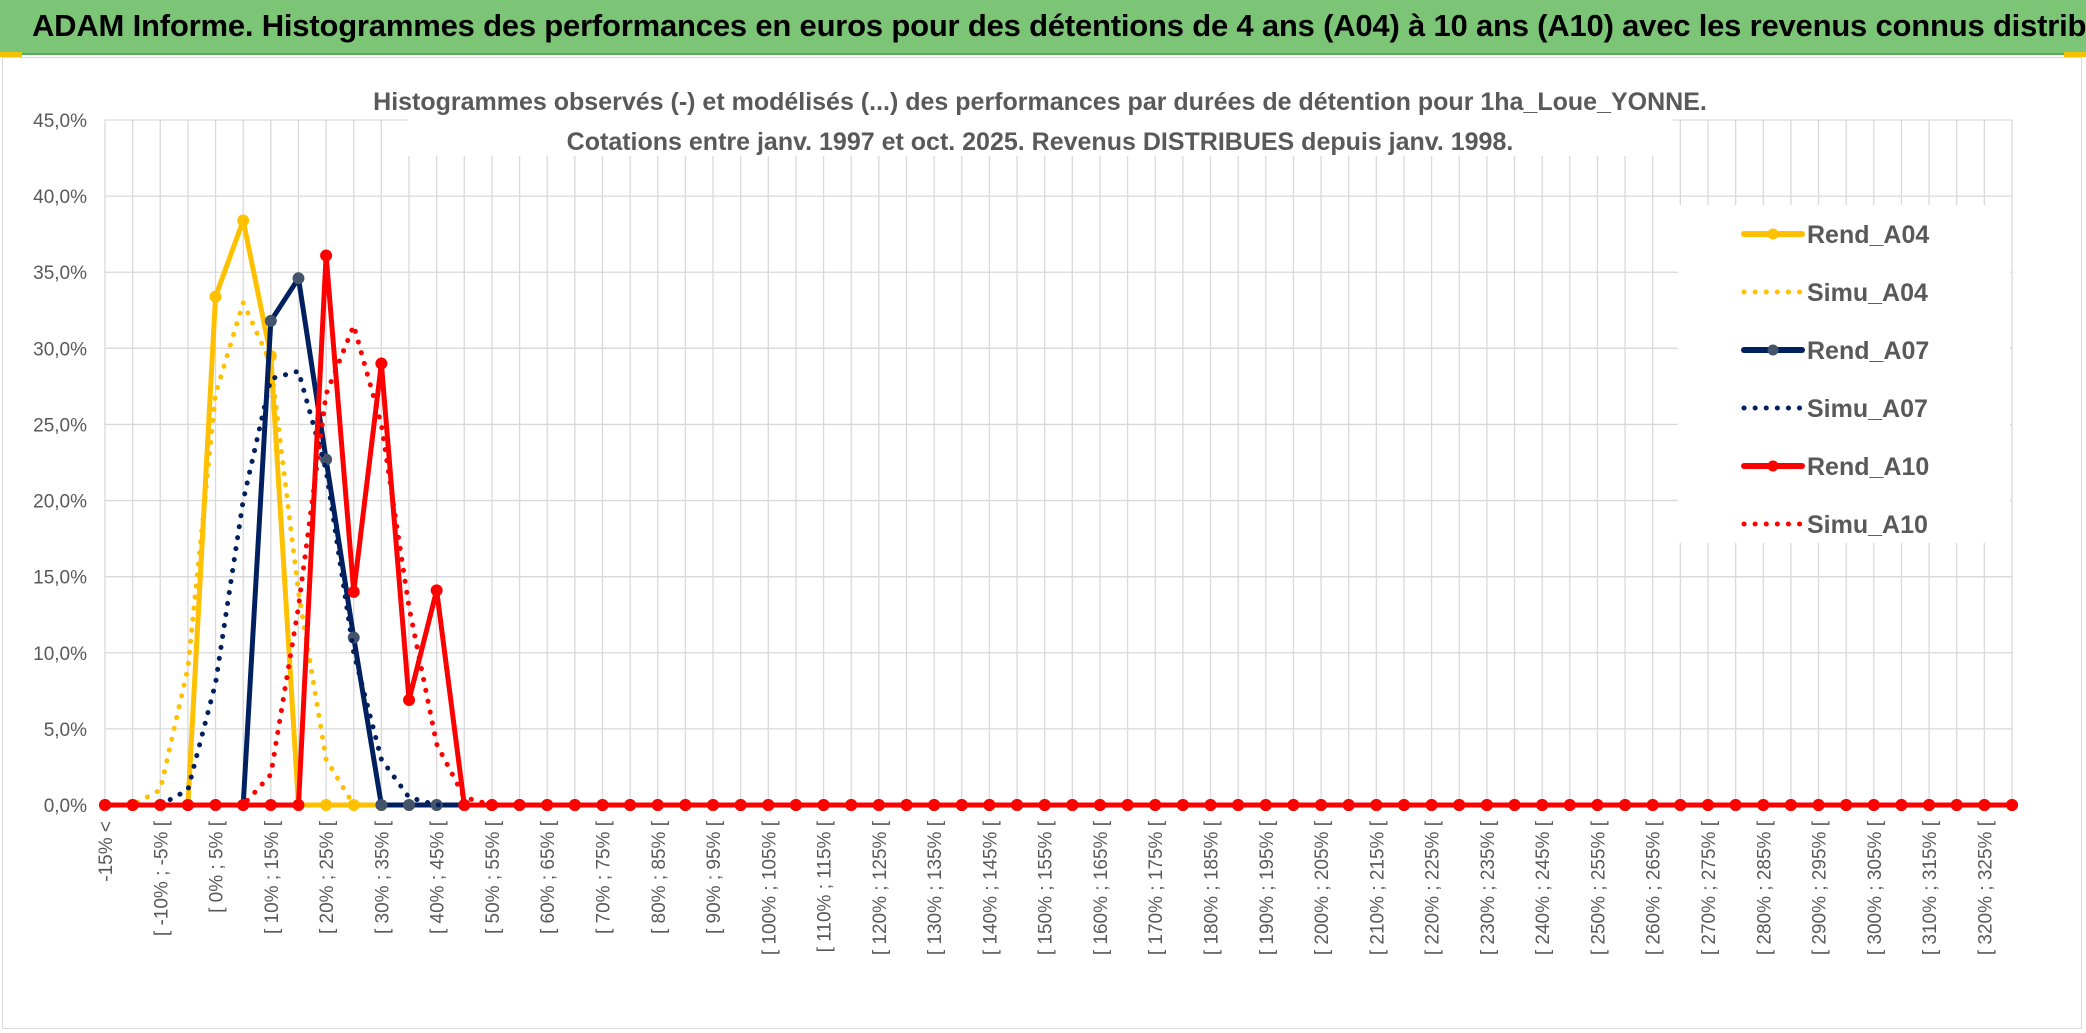 The height and width of the screenshot is (1033, 2086). What do you see at coordinates (1867, 525) in the screenshot?
I see `legend-label-simu-a10: Simu_A10` at bounding box center [1867, 525].